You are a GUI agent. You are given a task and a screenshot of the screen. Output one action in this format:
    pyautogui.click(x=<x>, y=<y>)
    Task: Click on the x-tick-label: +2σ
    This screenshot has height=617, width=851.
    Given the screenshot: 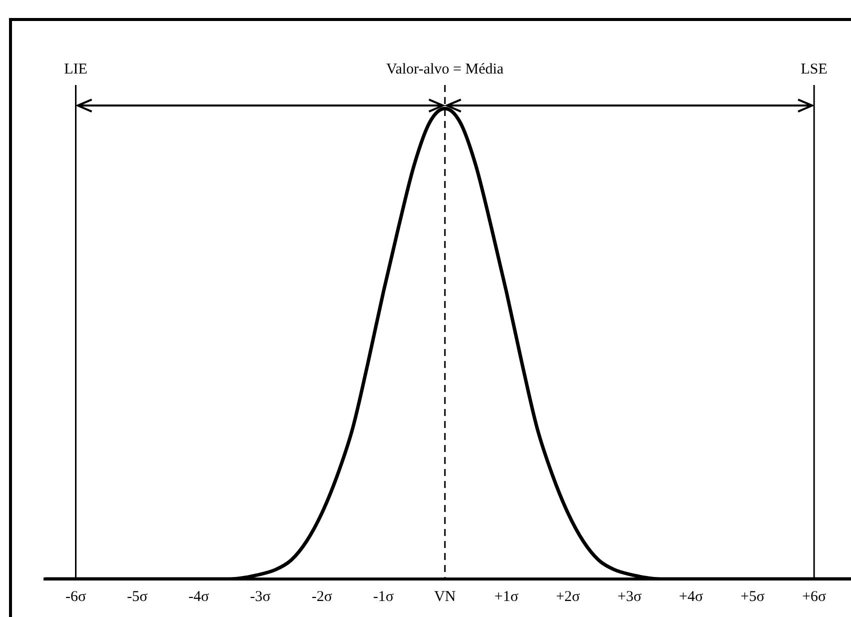 What is the action you would take?
    pyautogui.click(x=568, y=596)
    